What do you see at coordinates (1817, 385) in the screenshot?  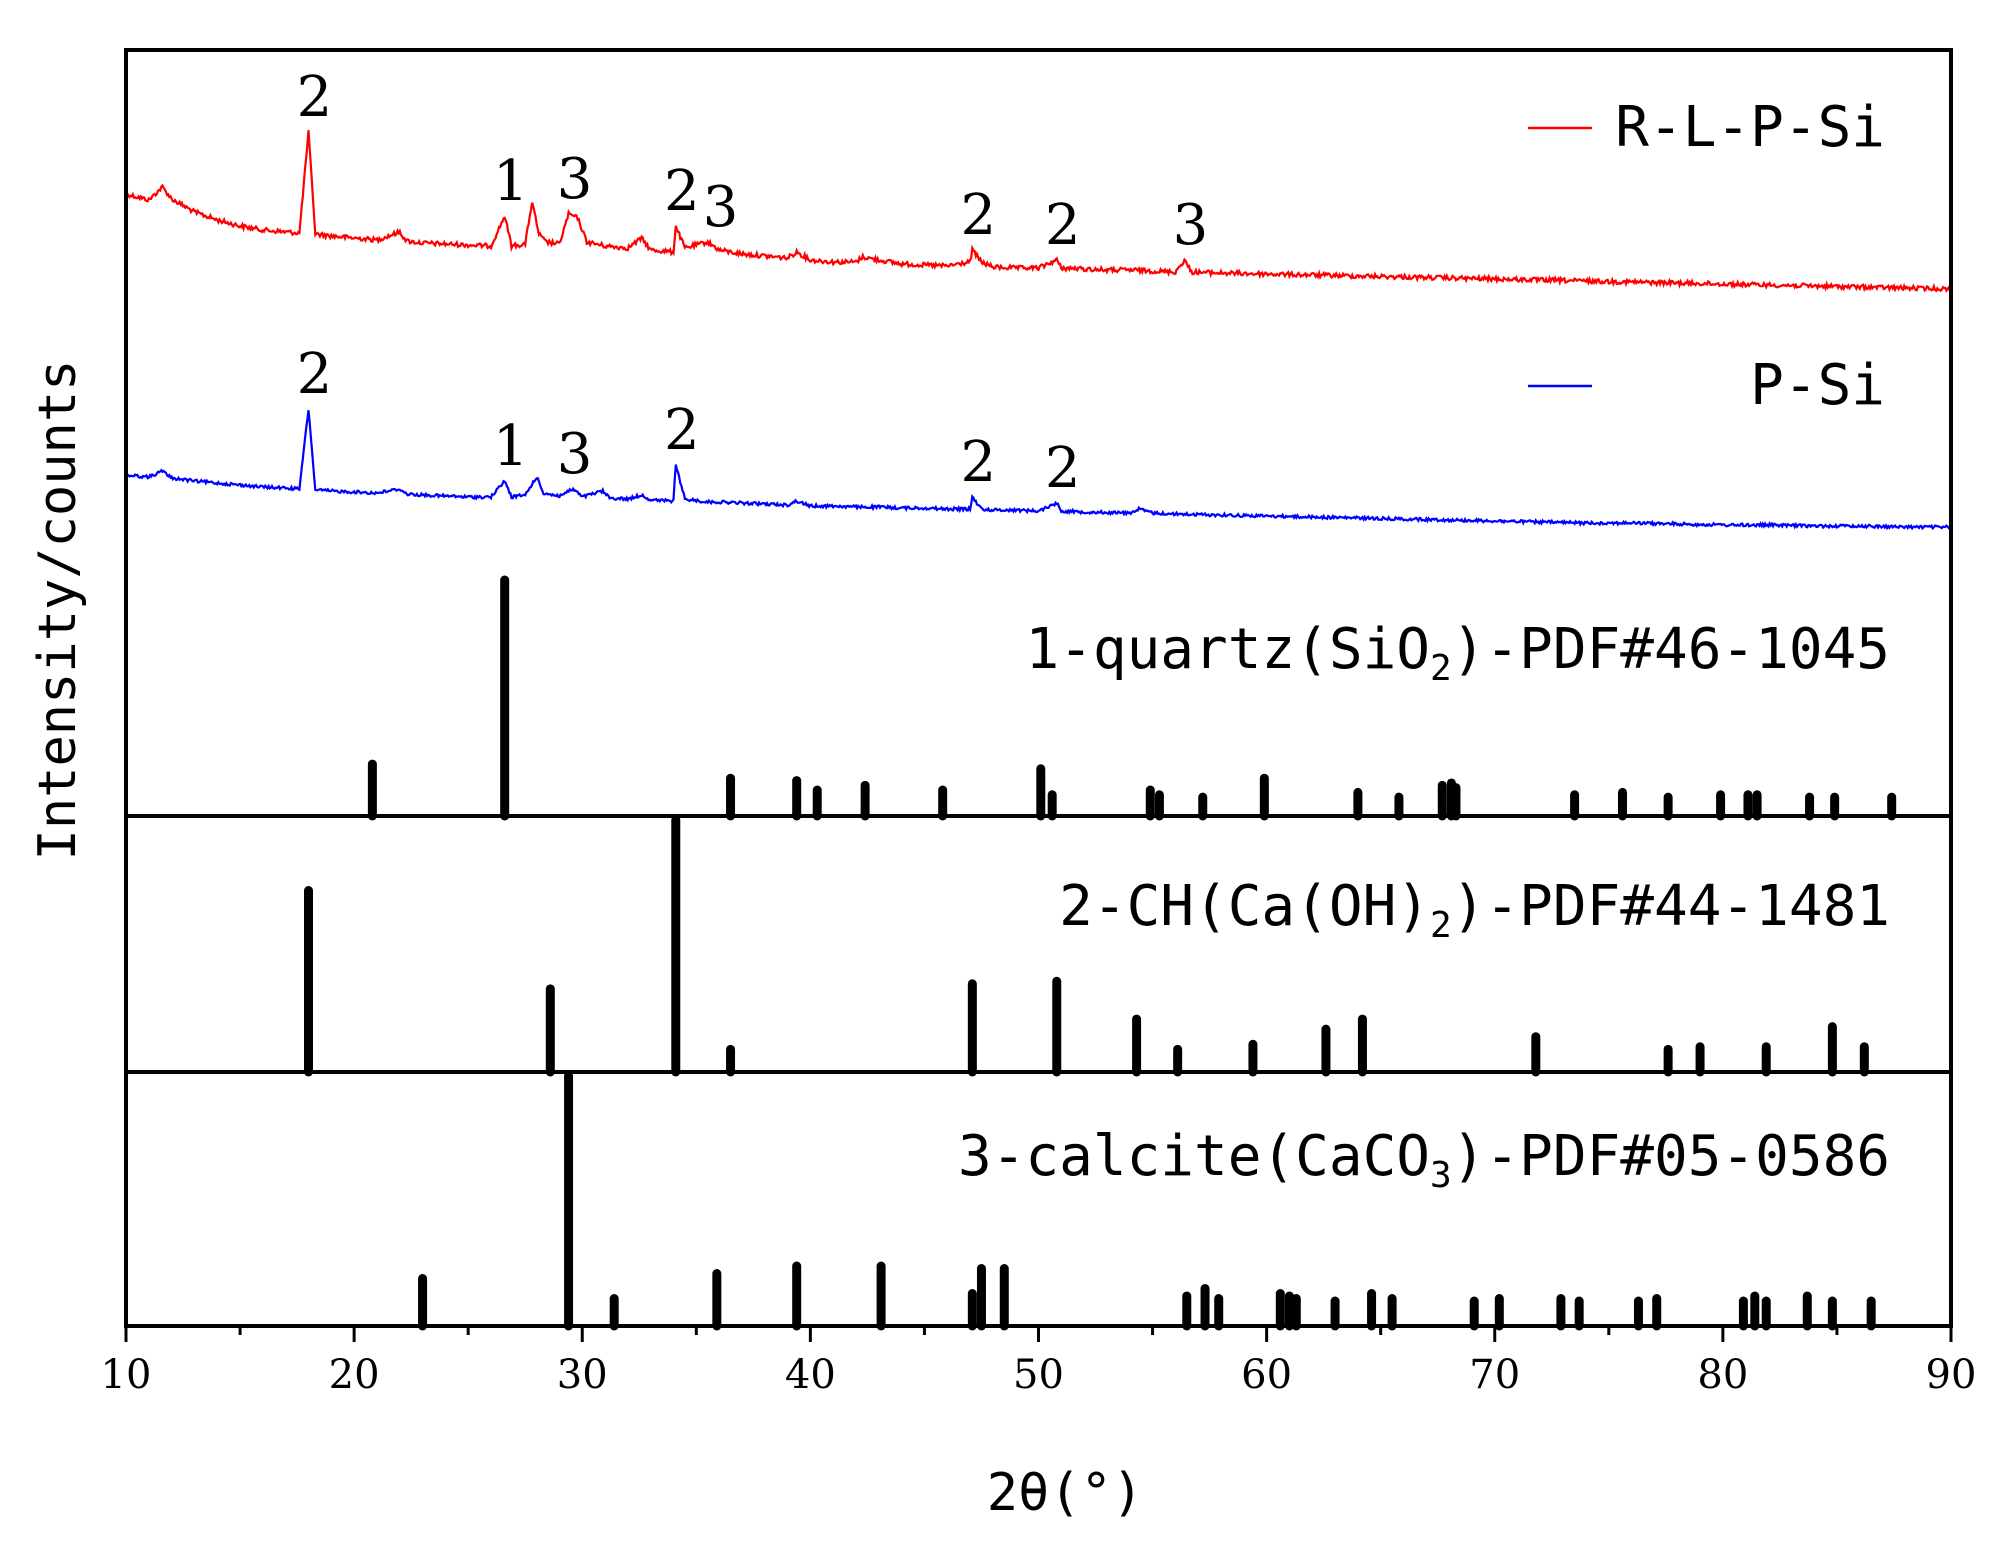 I see `legend-label: P-Si` at bounding box center [1817, 385].